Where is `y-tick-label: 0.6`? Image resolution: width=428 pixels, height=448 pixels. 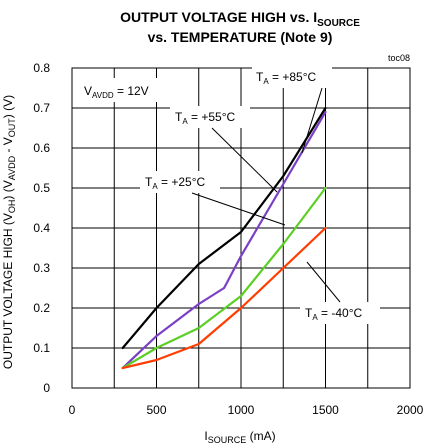 y-tick-label: 0.6 is located at coordinates (41, 148).